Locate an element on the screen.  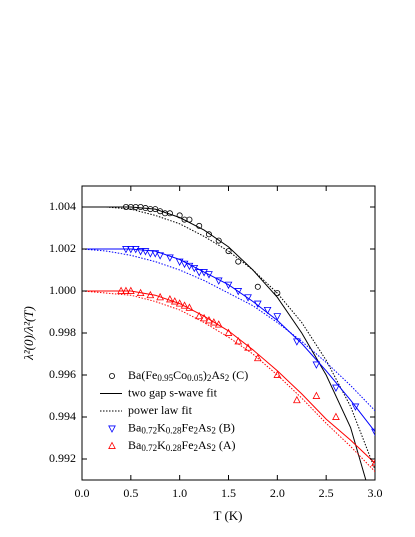
y-tick-label: 0.998 is located at coordinates (62, 332).